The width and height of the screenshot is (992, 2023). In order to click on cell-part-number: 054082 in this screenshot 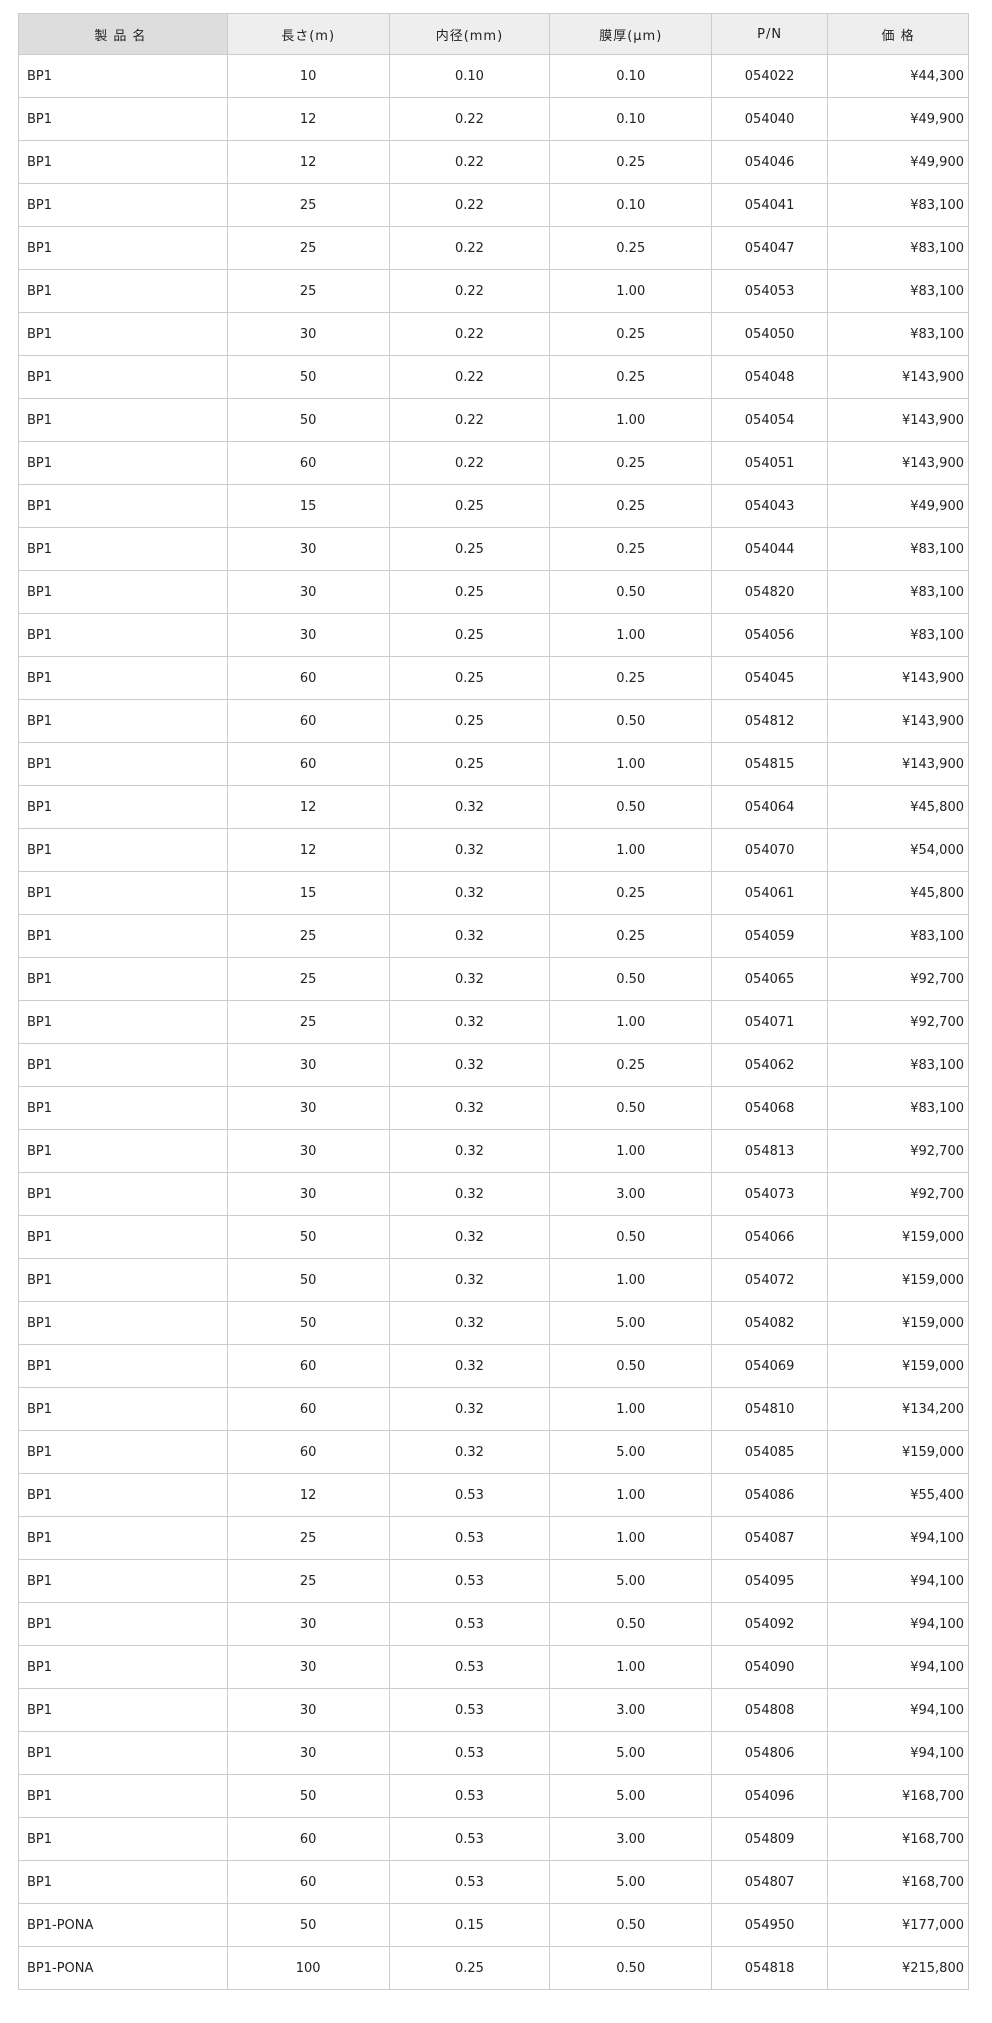, I will do `click(770, 1323)`.